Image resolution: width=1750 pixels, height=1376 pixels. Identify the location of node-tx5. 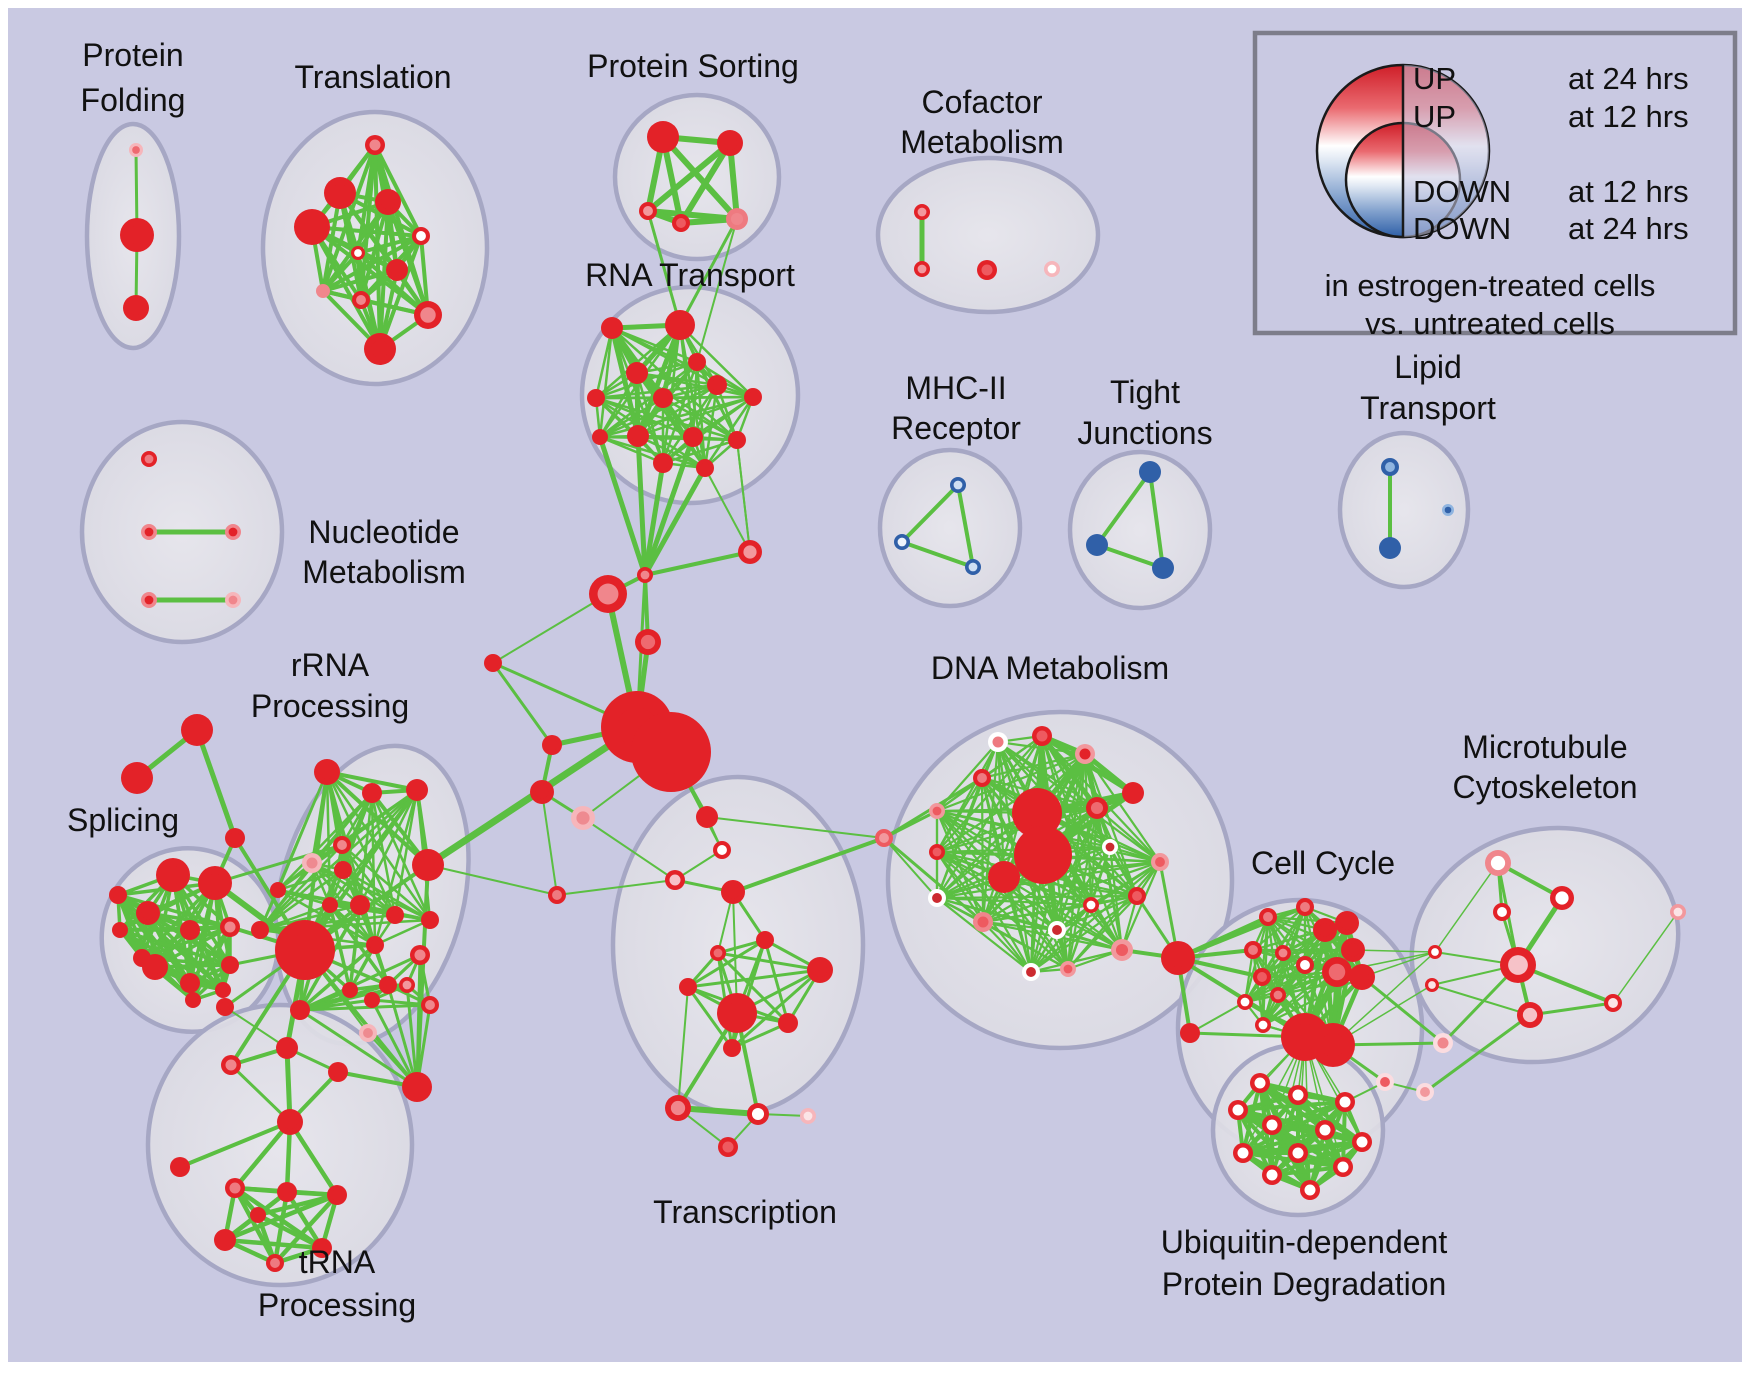
(718, 953).